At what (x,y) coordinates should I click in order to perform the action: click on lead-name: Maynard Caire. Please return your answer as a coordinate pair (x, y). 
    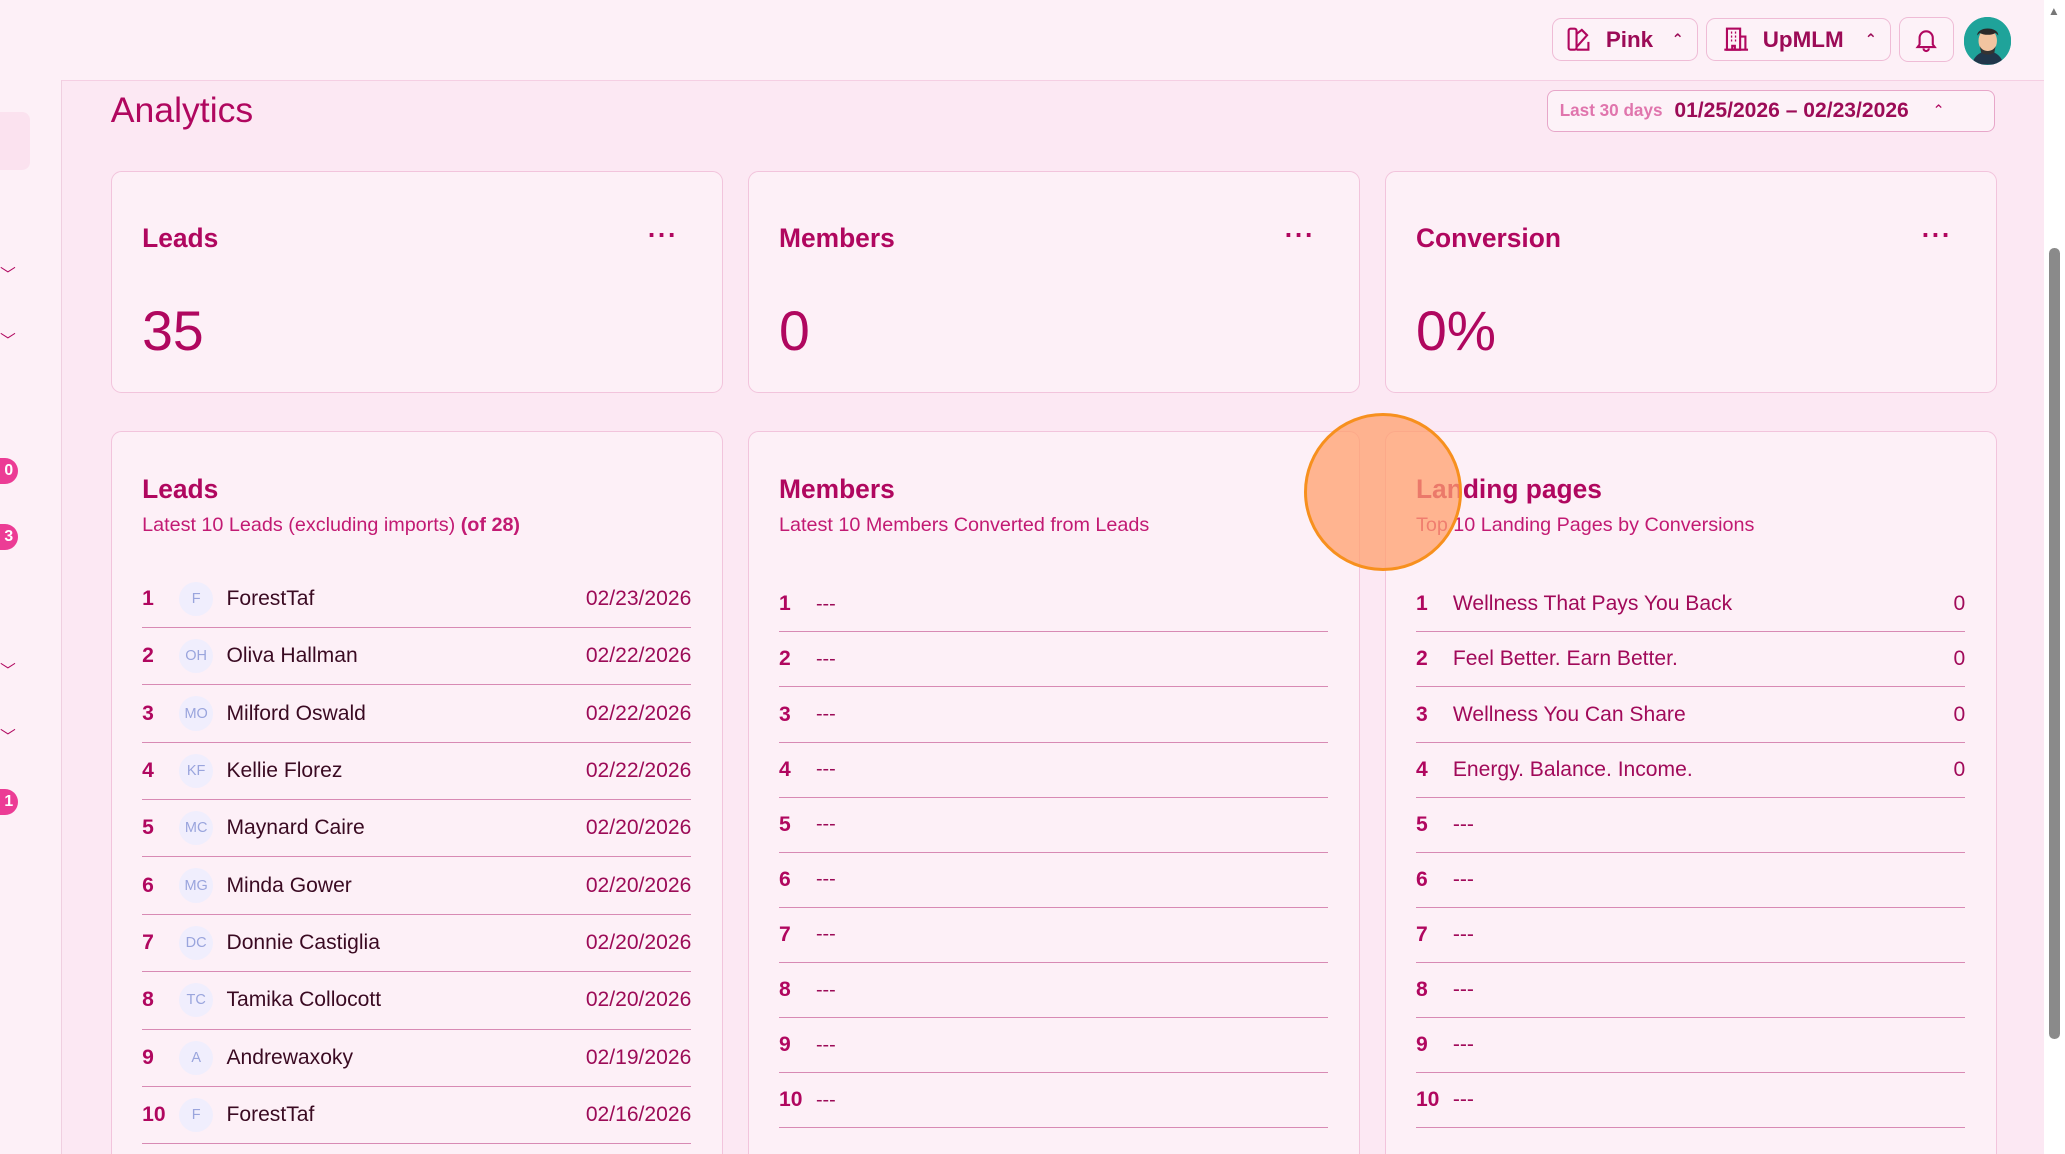
    Looking at the image, I should click on (295, 828).